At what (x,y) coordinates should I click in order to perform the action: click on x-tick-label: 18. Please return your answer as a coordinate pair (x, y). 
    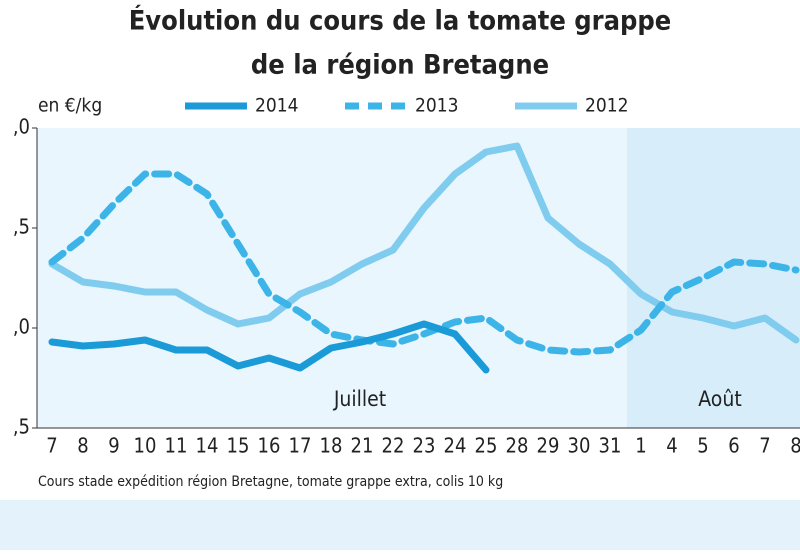
    Looking at the image, I should click on (331, 446).